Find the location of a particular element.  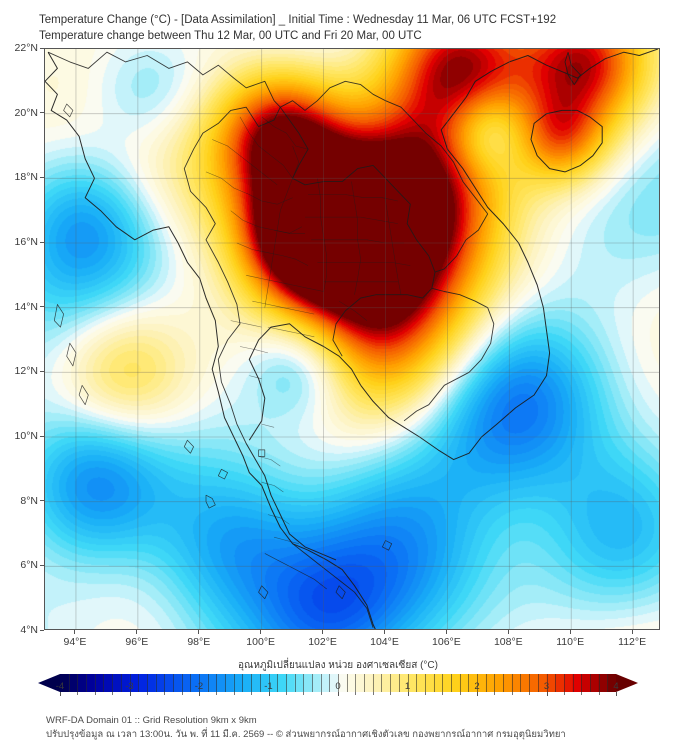

y-axis-tick-label: 12°N is located at coordinates (26, 371).